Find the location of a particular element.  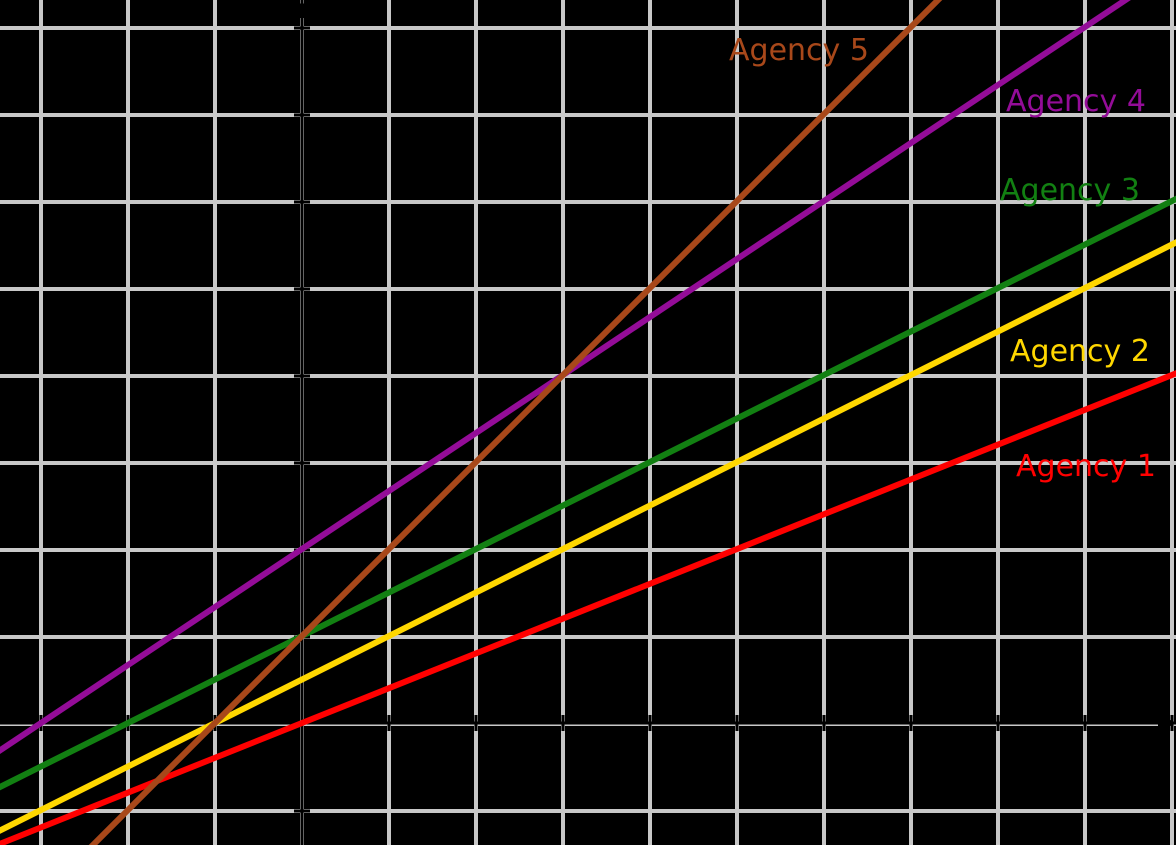

series-label-agency-1: Agency 1 is located at coordinates (1086, 466).